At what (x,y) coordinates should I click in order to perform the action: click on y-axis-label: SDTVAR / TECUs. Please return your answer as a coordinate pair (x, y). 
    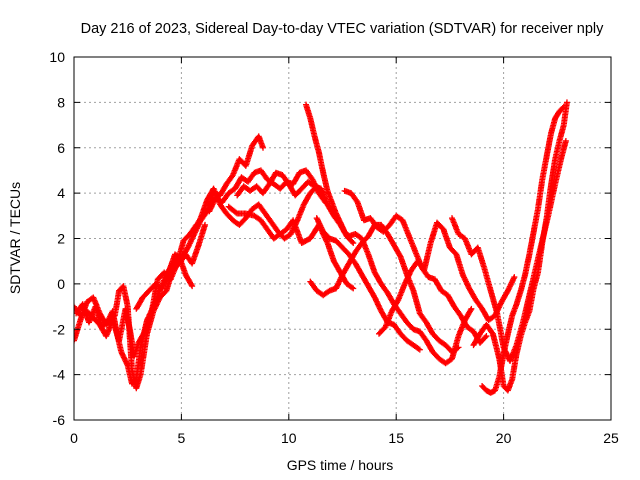
    Looking at the image, I should click on (15, 238).